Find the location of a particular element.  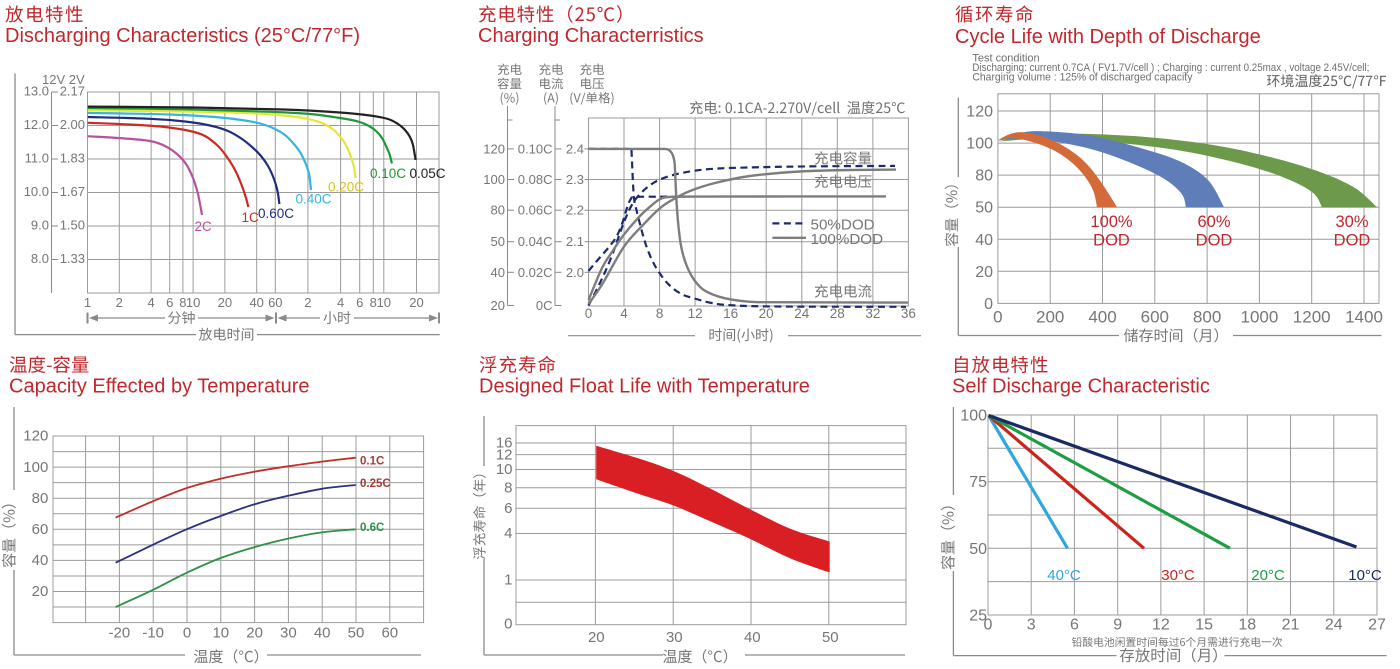

svg-text: -10 is located at coordinates (153, 633).